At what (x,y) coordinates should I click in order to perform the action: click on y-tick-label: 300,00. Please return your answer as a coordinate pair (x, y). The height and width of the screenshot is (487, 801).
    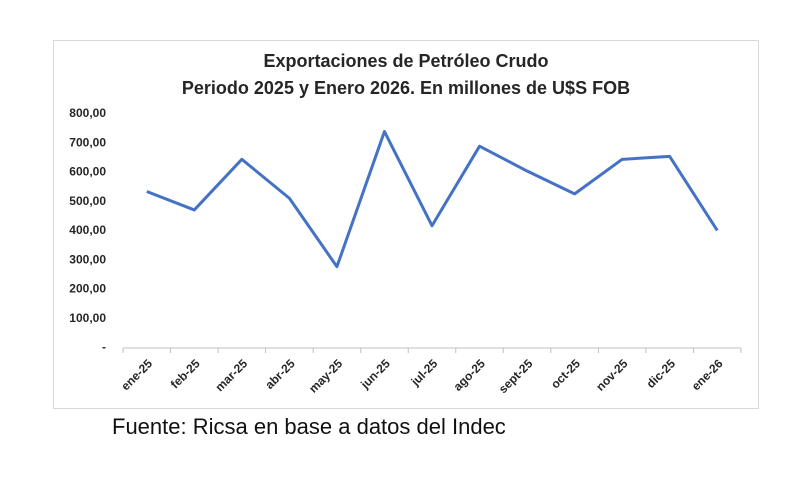
    Looking at the image, I should click on (87, 259).